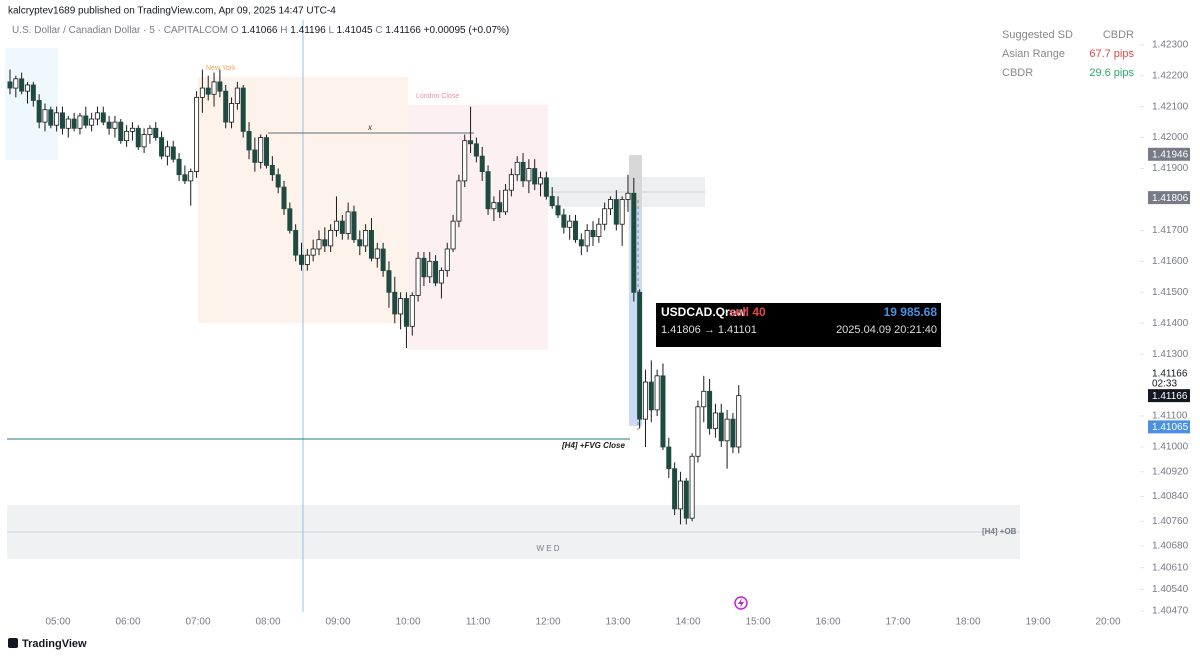 The image size is (1200, 656). Describe the element at coordinates (407, 622) in the screenshot. I see `x-tick-label: 10:00` at that location.